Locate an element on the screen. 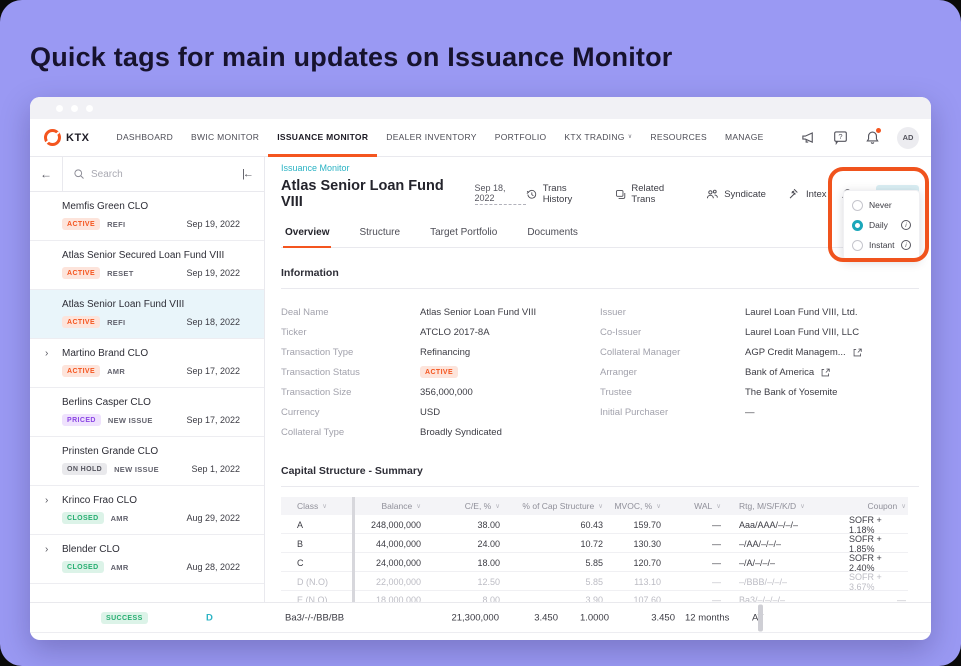 This screenshot has height=666, width=961. deal-date: Sep 1, 2022 is located at coordinates (215, 469).